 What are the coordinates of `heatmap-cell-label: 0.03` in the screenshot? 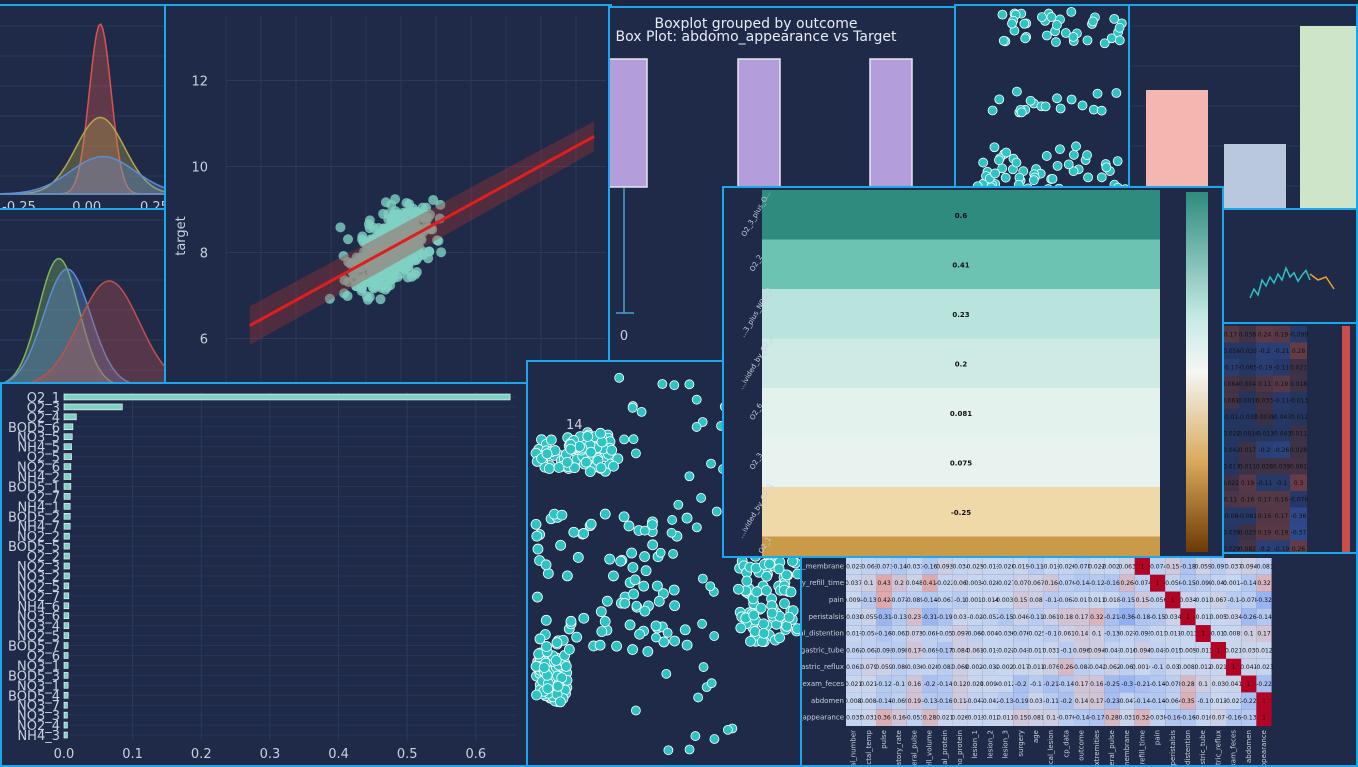 It's located at (1036, 701).